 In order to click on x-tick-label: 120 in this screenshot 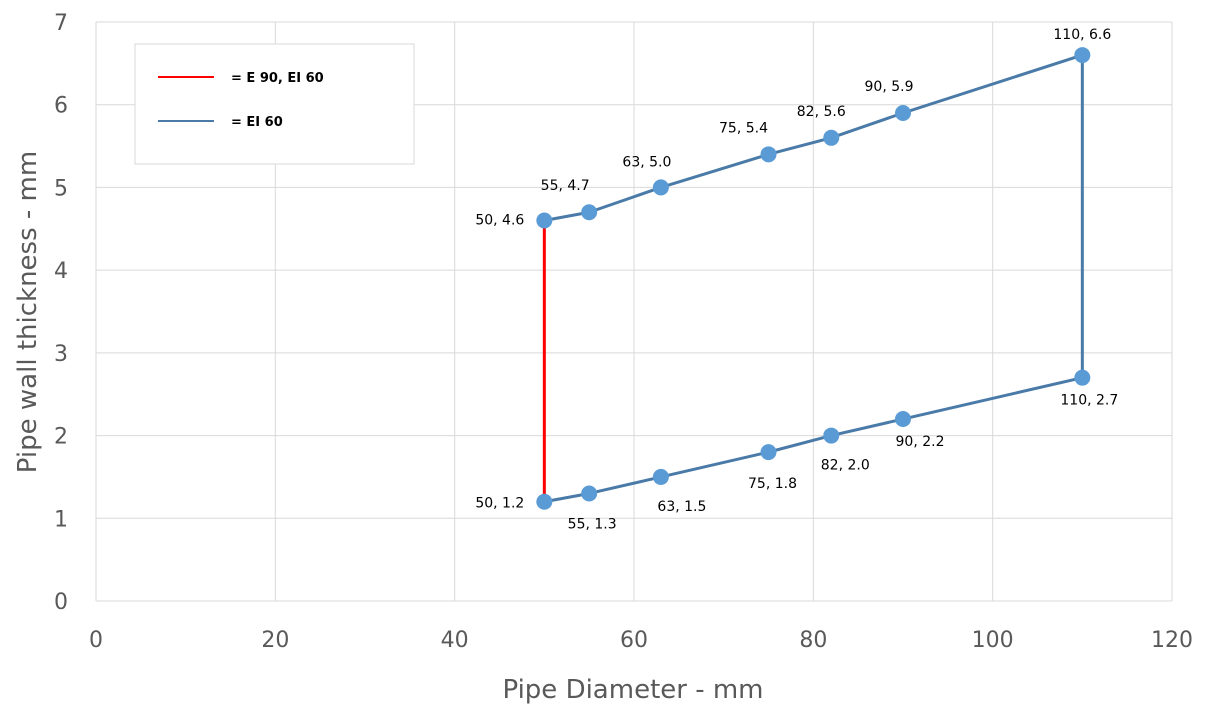, I will do `click(1172, 640)`.